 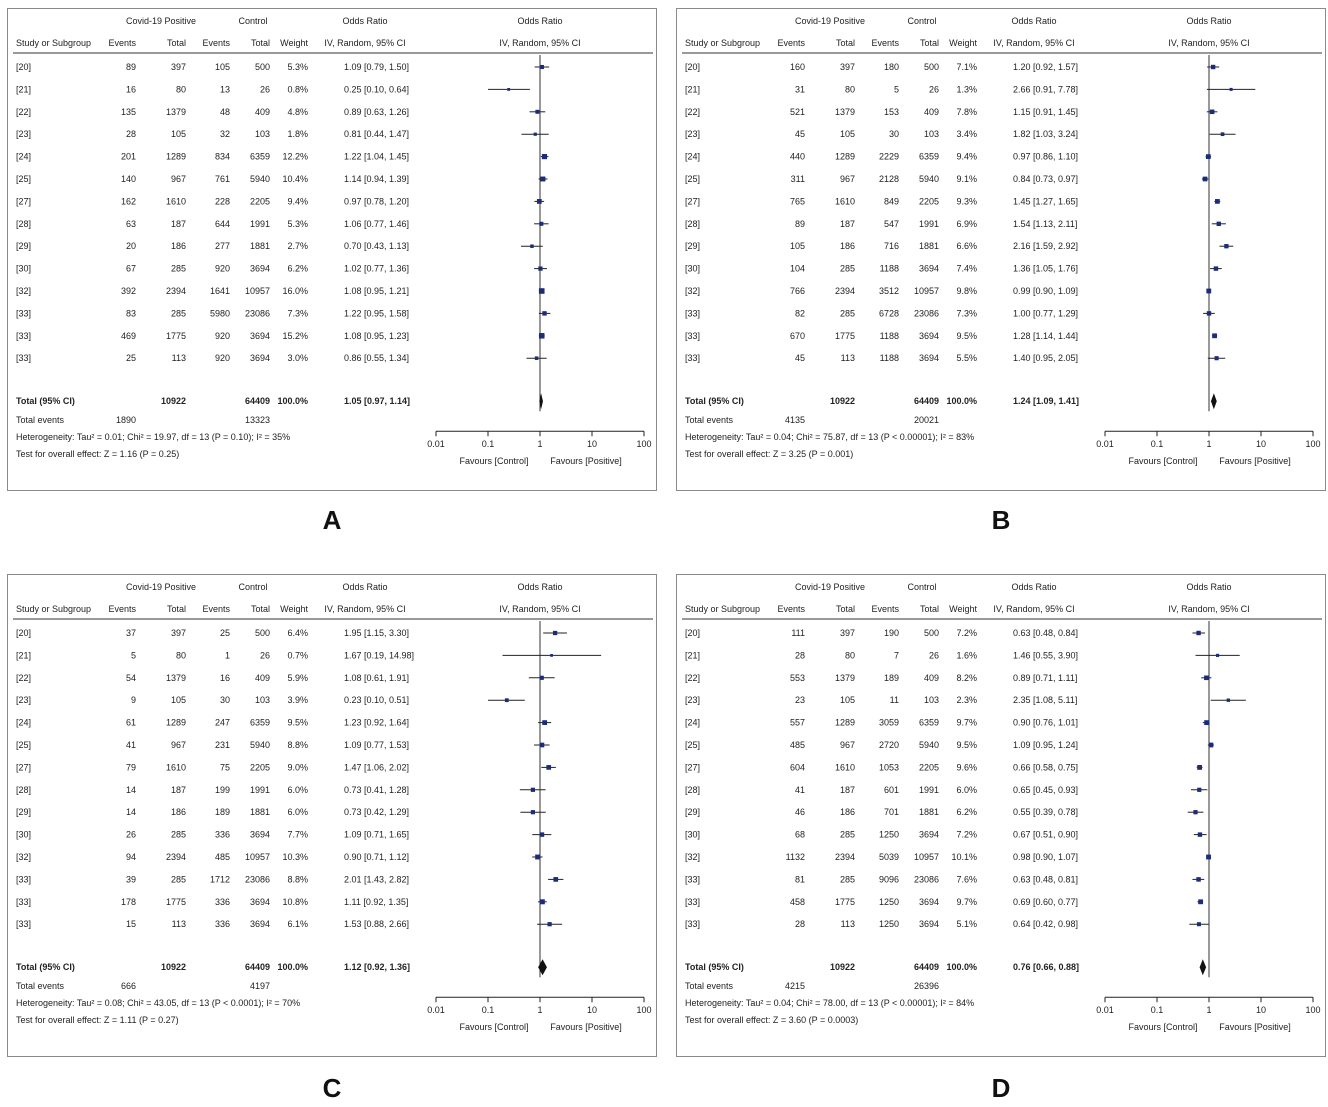 I want to click on study-row: [21] 28 80 7 26 1.6% 1.46 [0.55, 3.90], so click(x=962, y=655).